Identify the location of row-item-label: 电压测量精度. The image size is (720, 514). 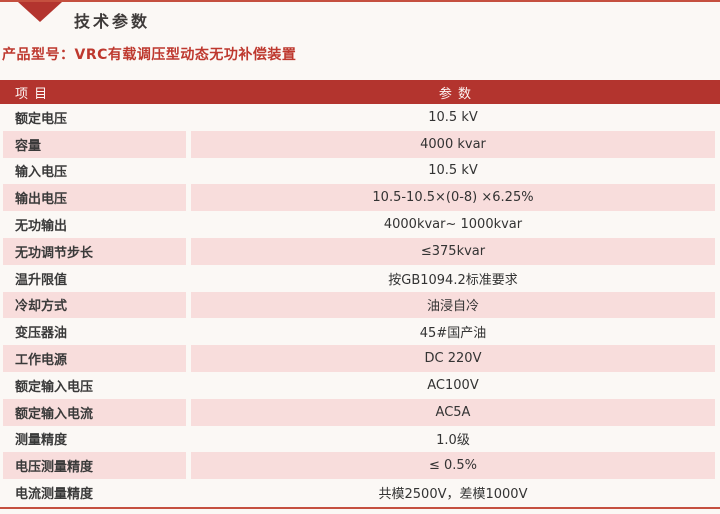
(94, 466).